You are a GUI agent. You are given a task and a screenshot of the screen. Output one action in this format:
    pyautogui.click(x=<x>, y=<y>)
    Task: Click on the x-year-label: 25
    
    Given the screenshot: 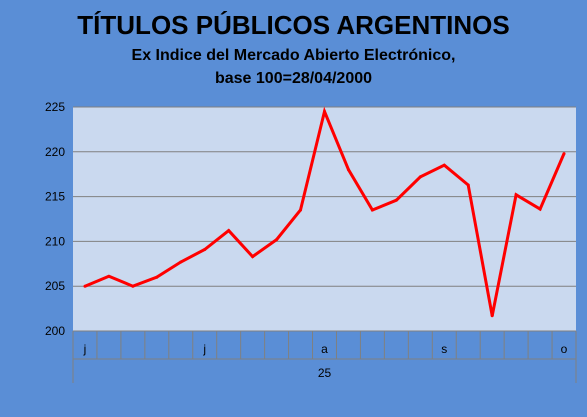 What is the action you would take?
    pyautogui.click(x=325, y=373)
    